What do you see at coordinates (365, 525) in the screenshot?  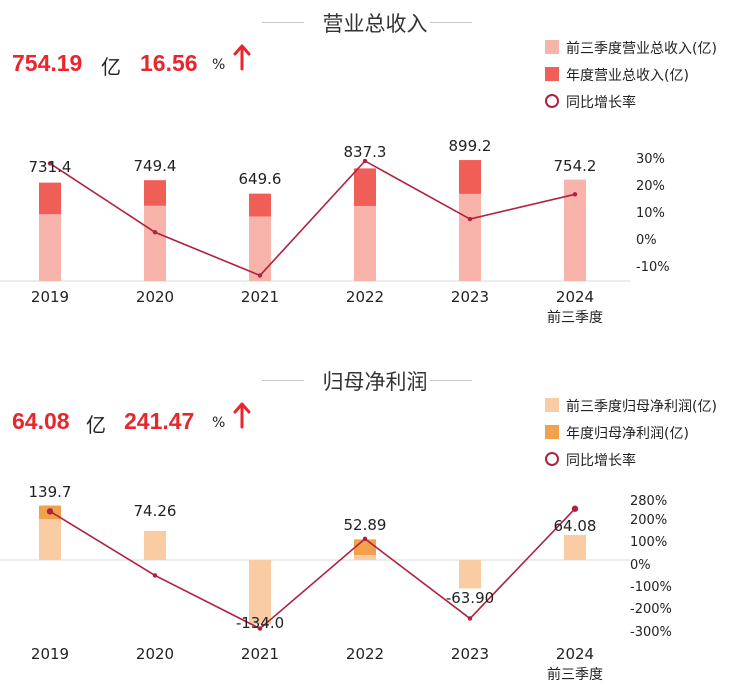 I see `data-label: 52.89` at bounding box center [365, 525].